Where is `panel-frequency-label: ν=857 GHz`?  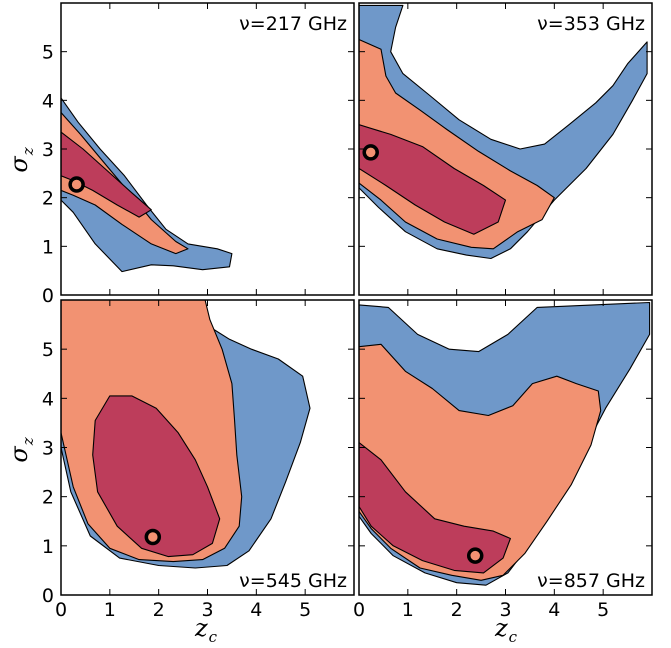
panel-frequency-label: ν=857 GHz is located at coordinates (591, 581).